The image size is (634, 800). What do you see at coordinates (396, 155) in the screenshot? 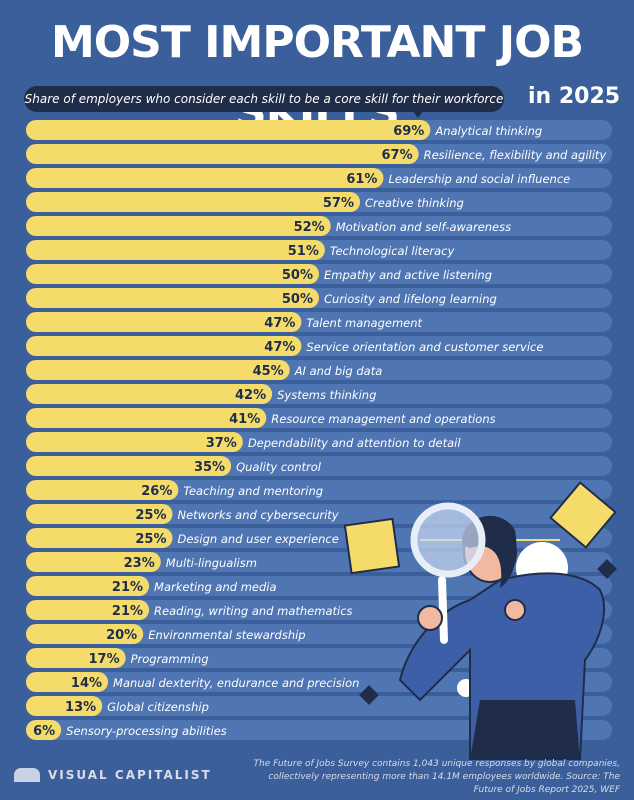
I see `bar-value-label: 67%` at bounding box center [396, 155].